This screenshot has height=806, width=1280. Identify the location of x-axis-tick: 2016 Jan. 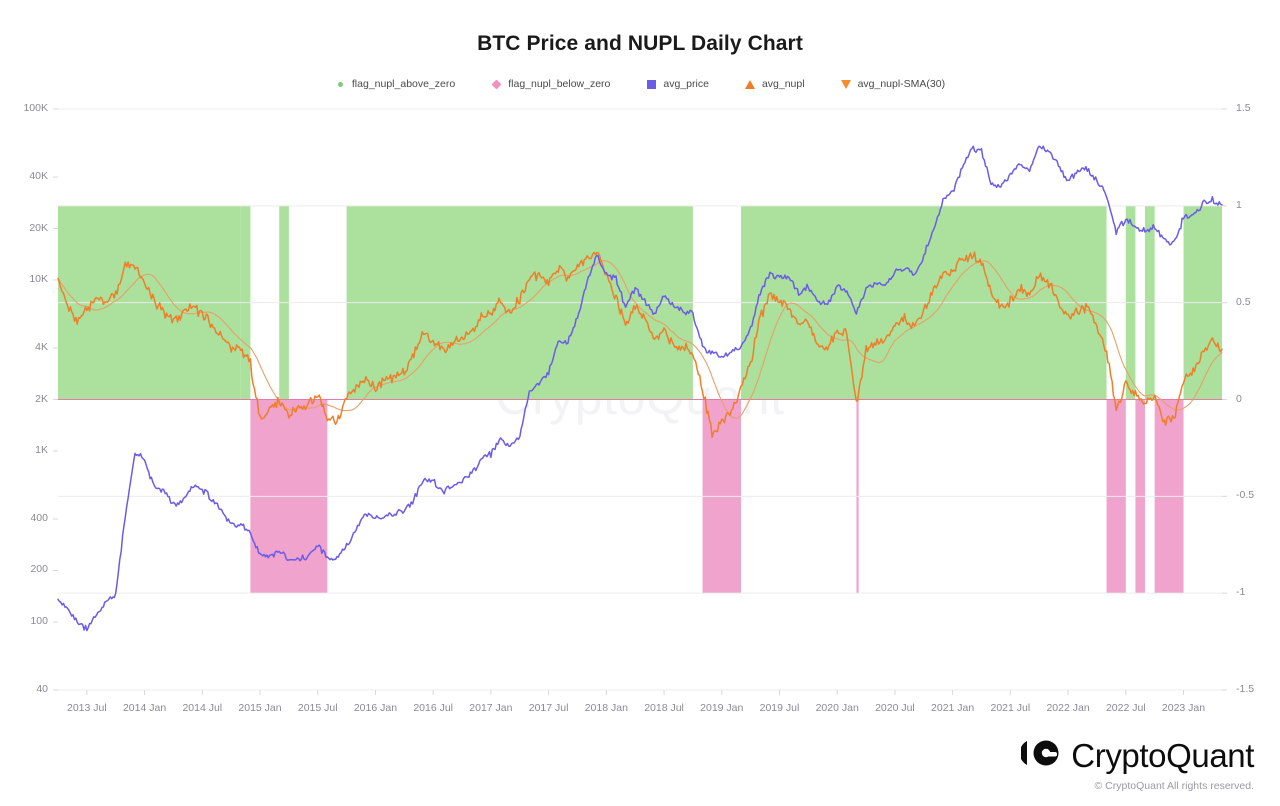
(375, 708).